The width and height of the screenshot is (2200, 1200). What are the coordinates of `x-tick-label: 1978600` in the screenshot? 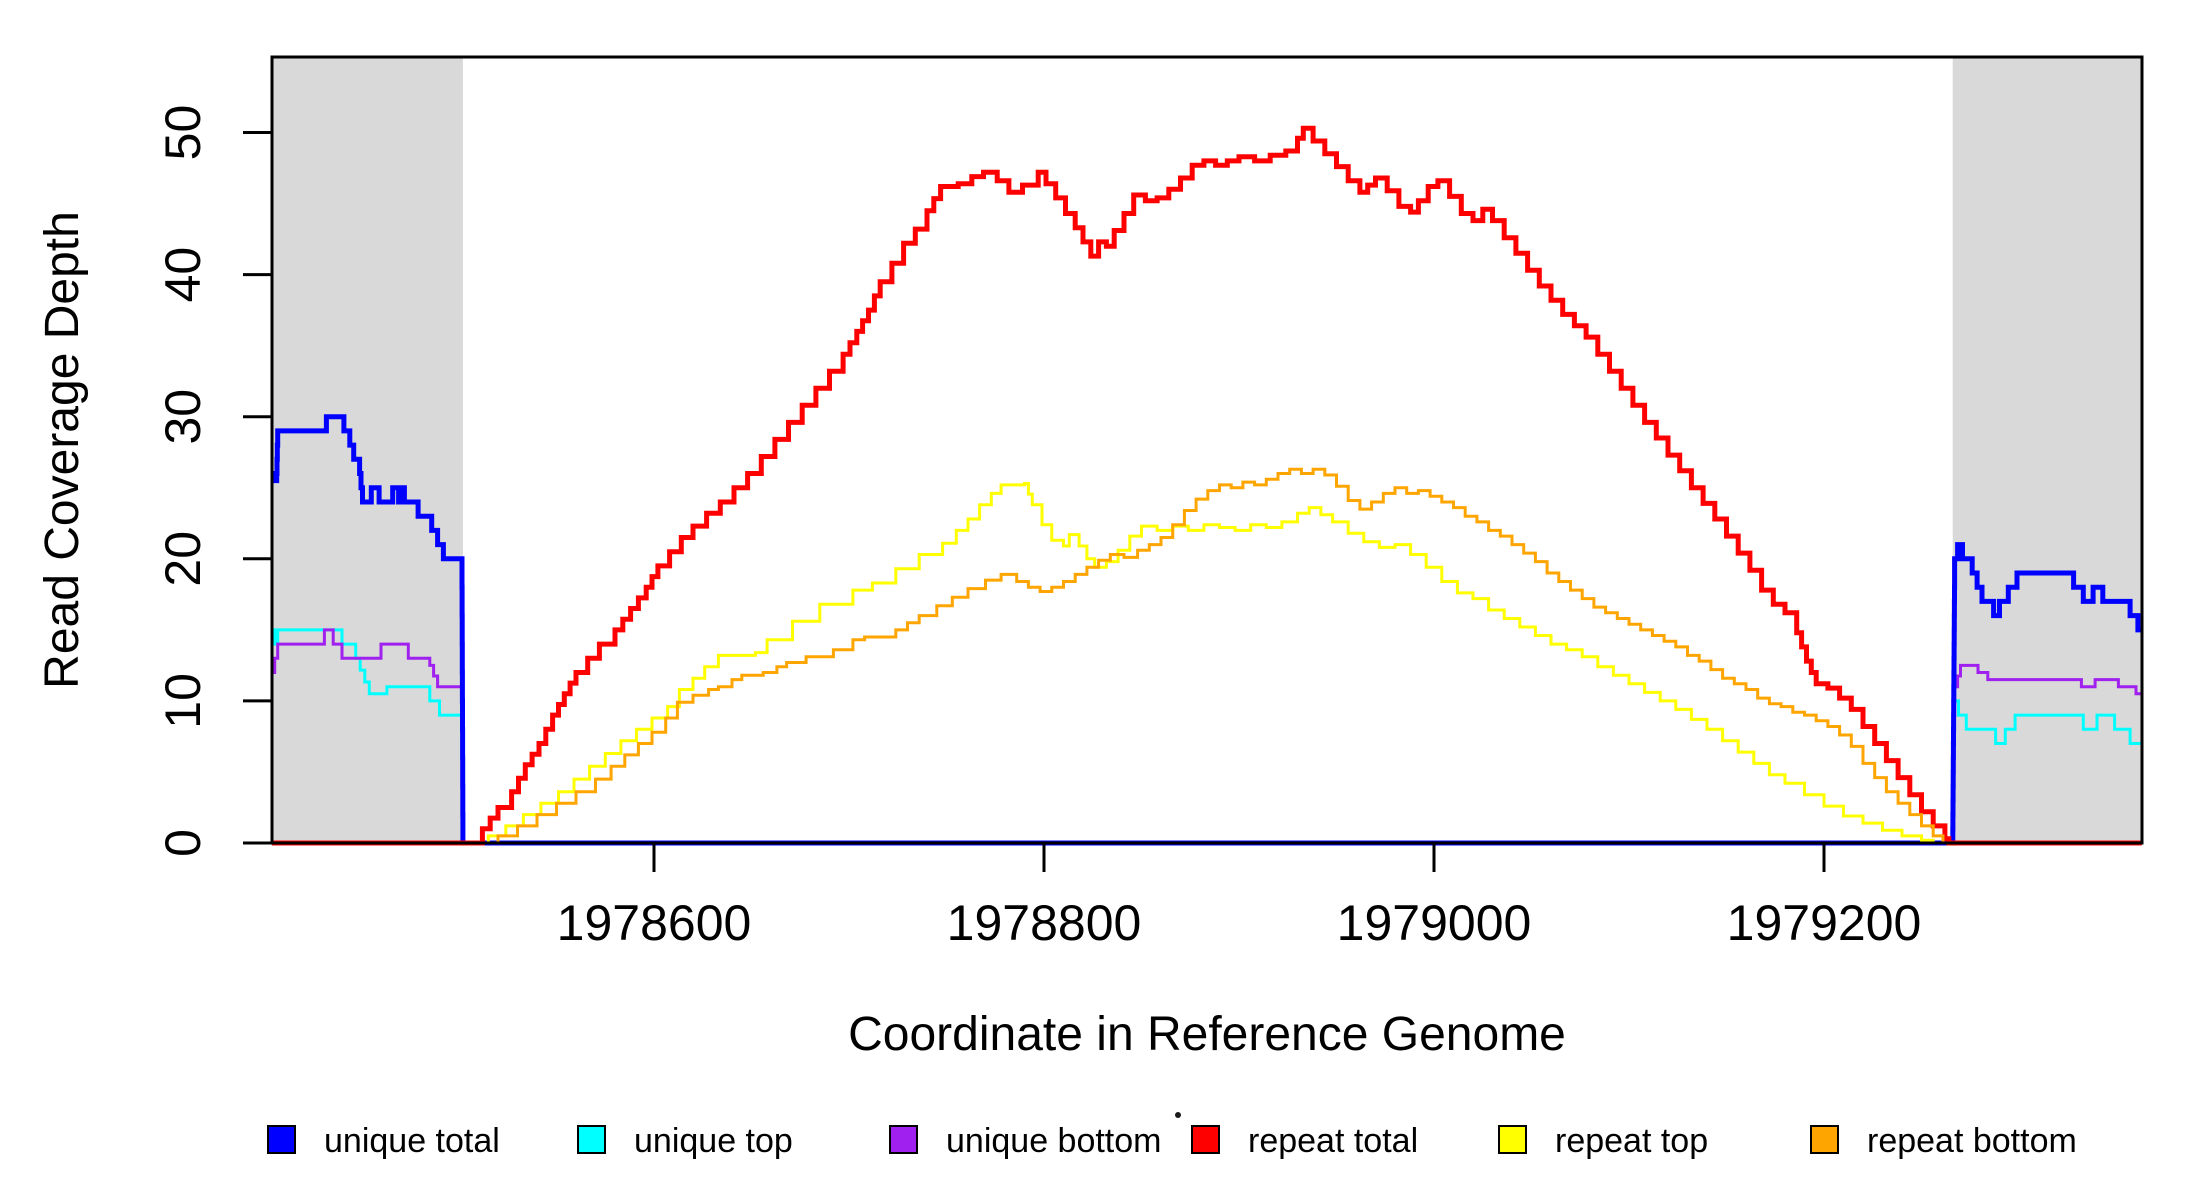 It's located at (654, 923).